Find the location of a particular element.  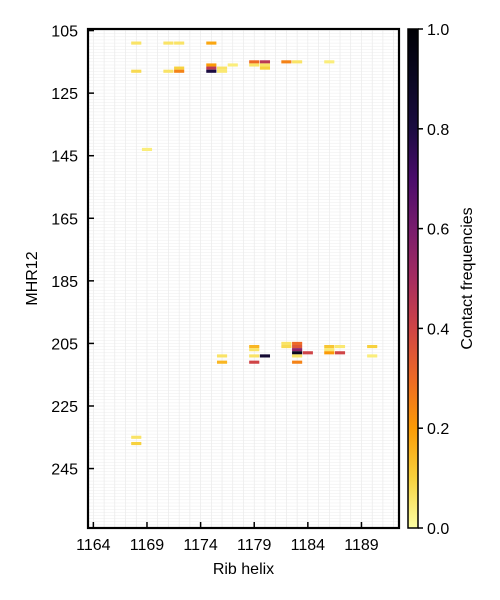

y-axis-title: MHR12 is located at coordinates (32, 278).